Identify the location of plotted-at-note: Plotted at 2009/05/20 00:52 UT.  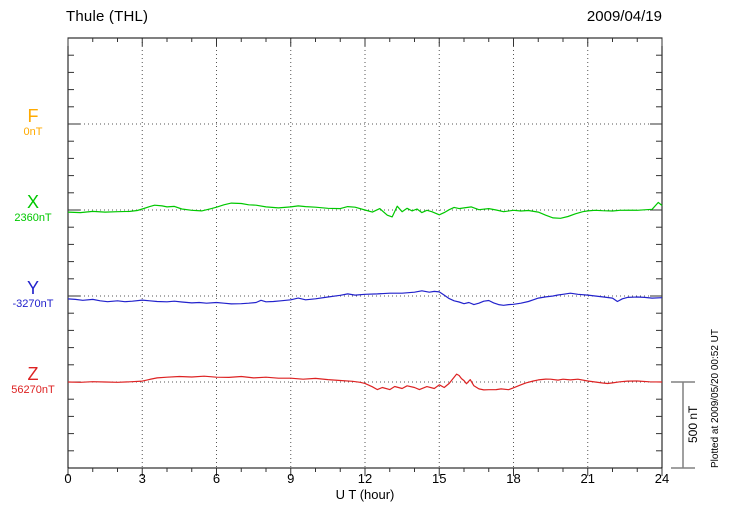
(715, 398).